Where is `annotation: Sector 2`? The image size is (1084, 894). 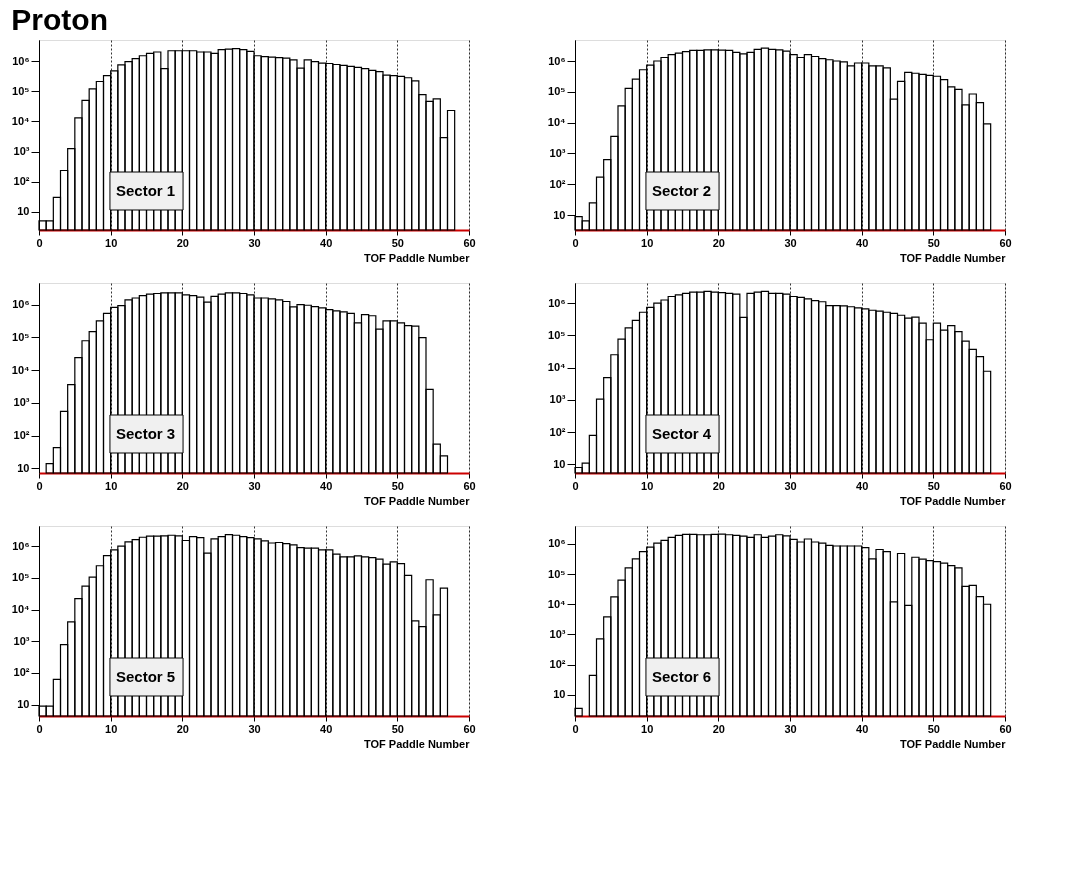
annotation: Sector 2 is located at coordinates (681, 190).